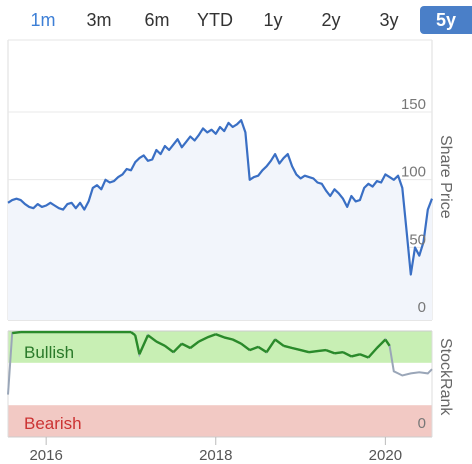 The width and height of the screenshot is (472, 464). I want to click on x-tick-2020: 2020, so click(385, 455).